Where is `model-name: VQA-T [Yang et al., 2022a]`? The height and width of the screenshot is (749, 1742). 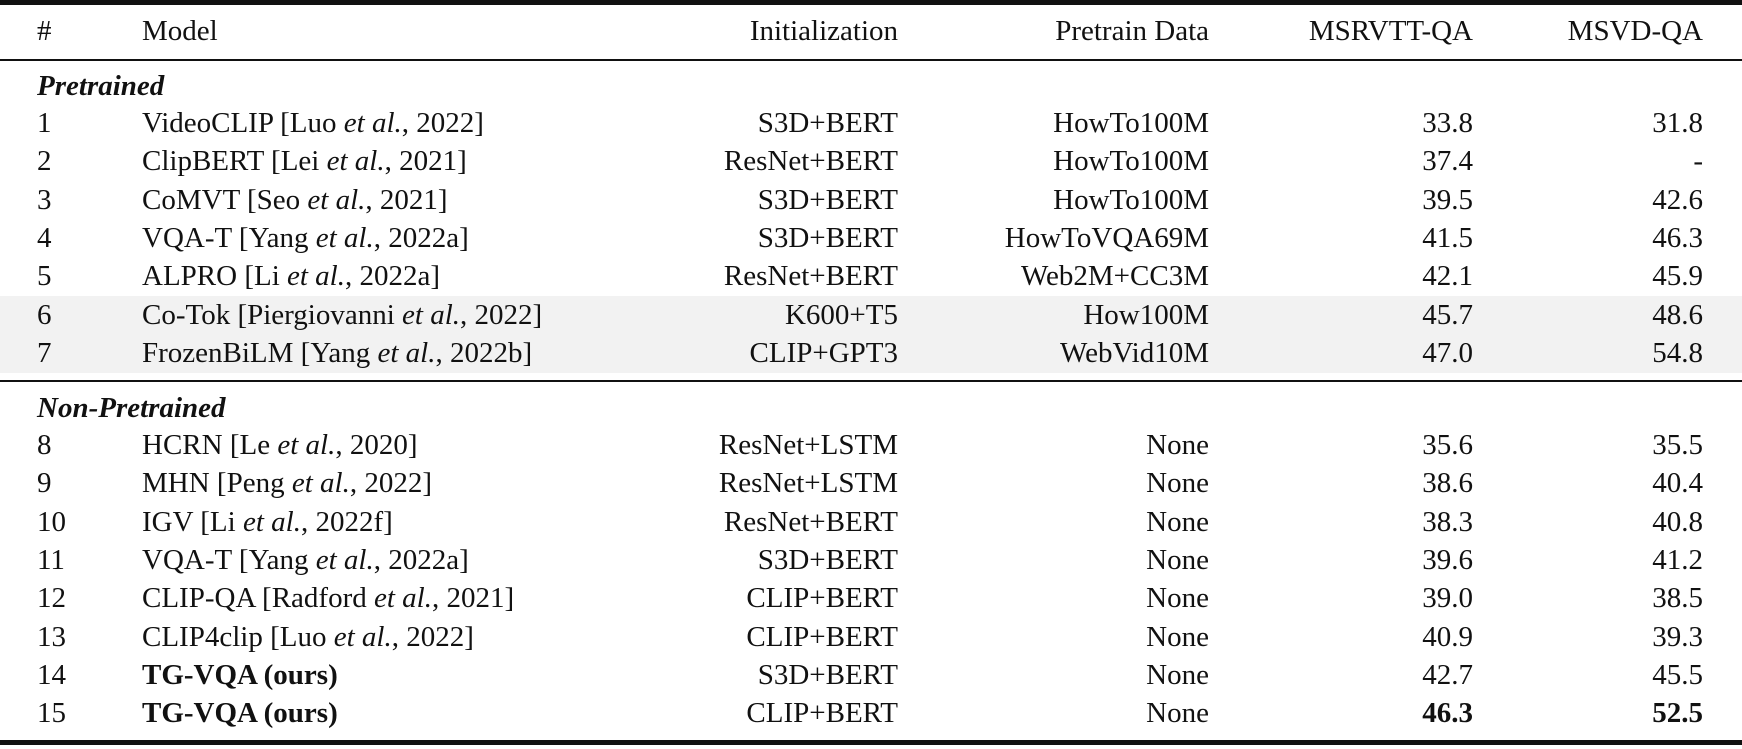 model-name: VQA-T [Yang et al., 2022a] is located at coordinates (305, 238).